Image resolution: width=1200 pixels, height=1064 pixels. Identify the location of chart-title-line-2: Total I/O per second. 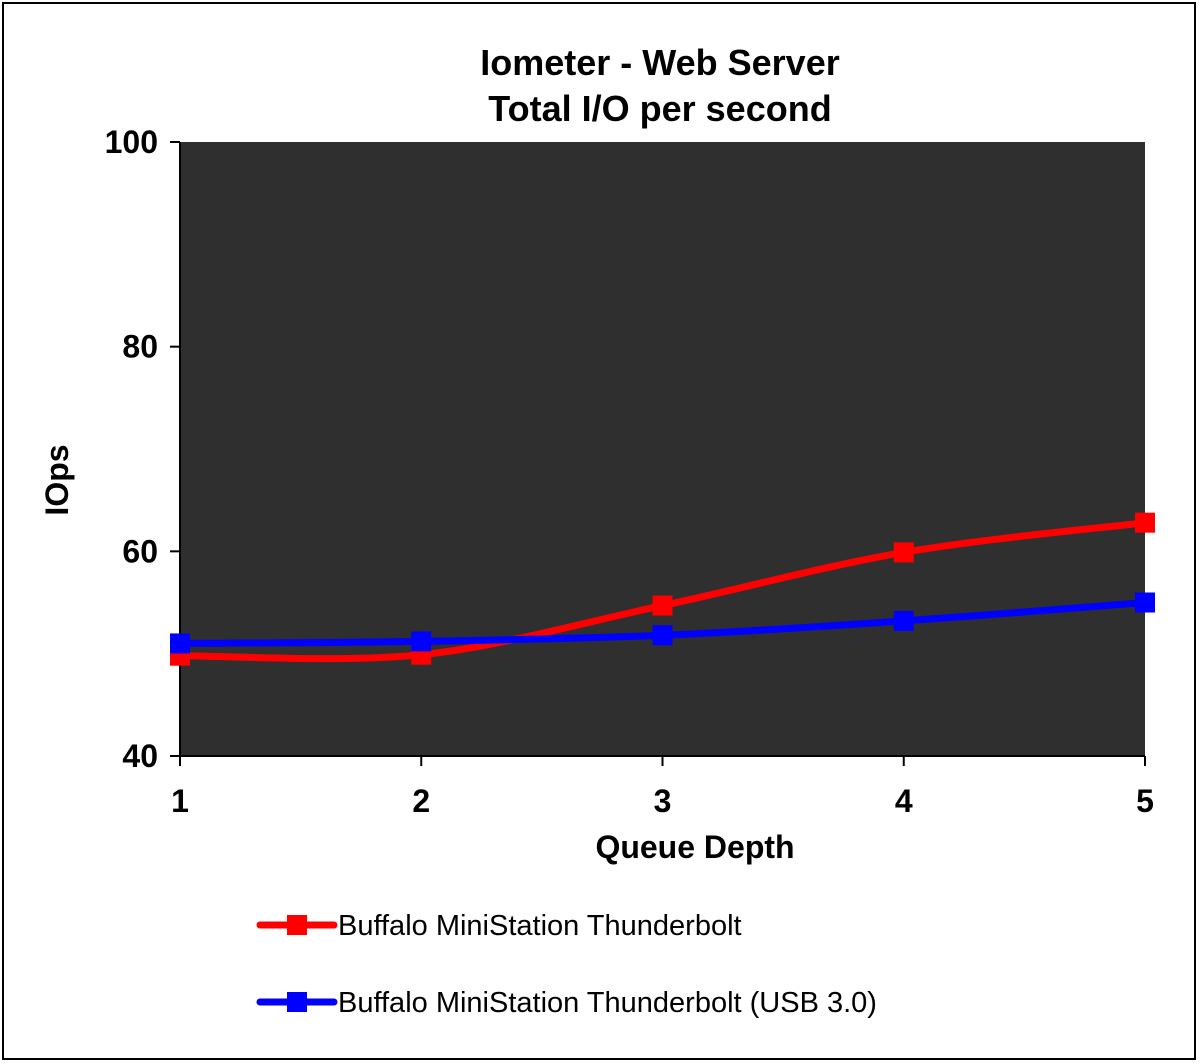
(660, 108).